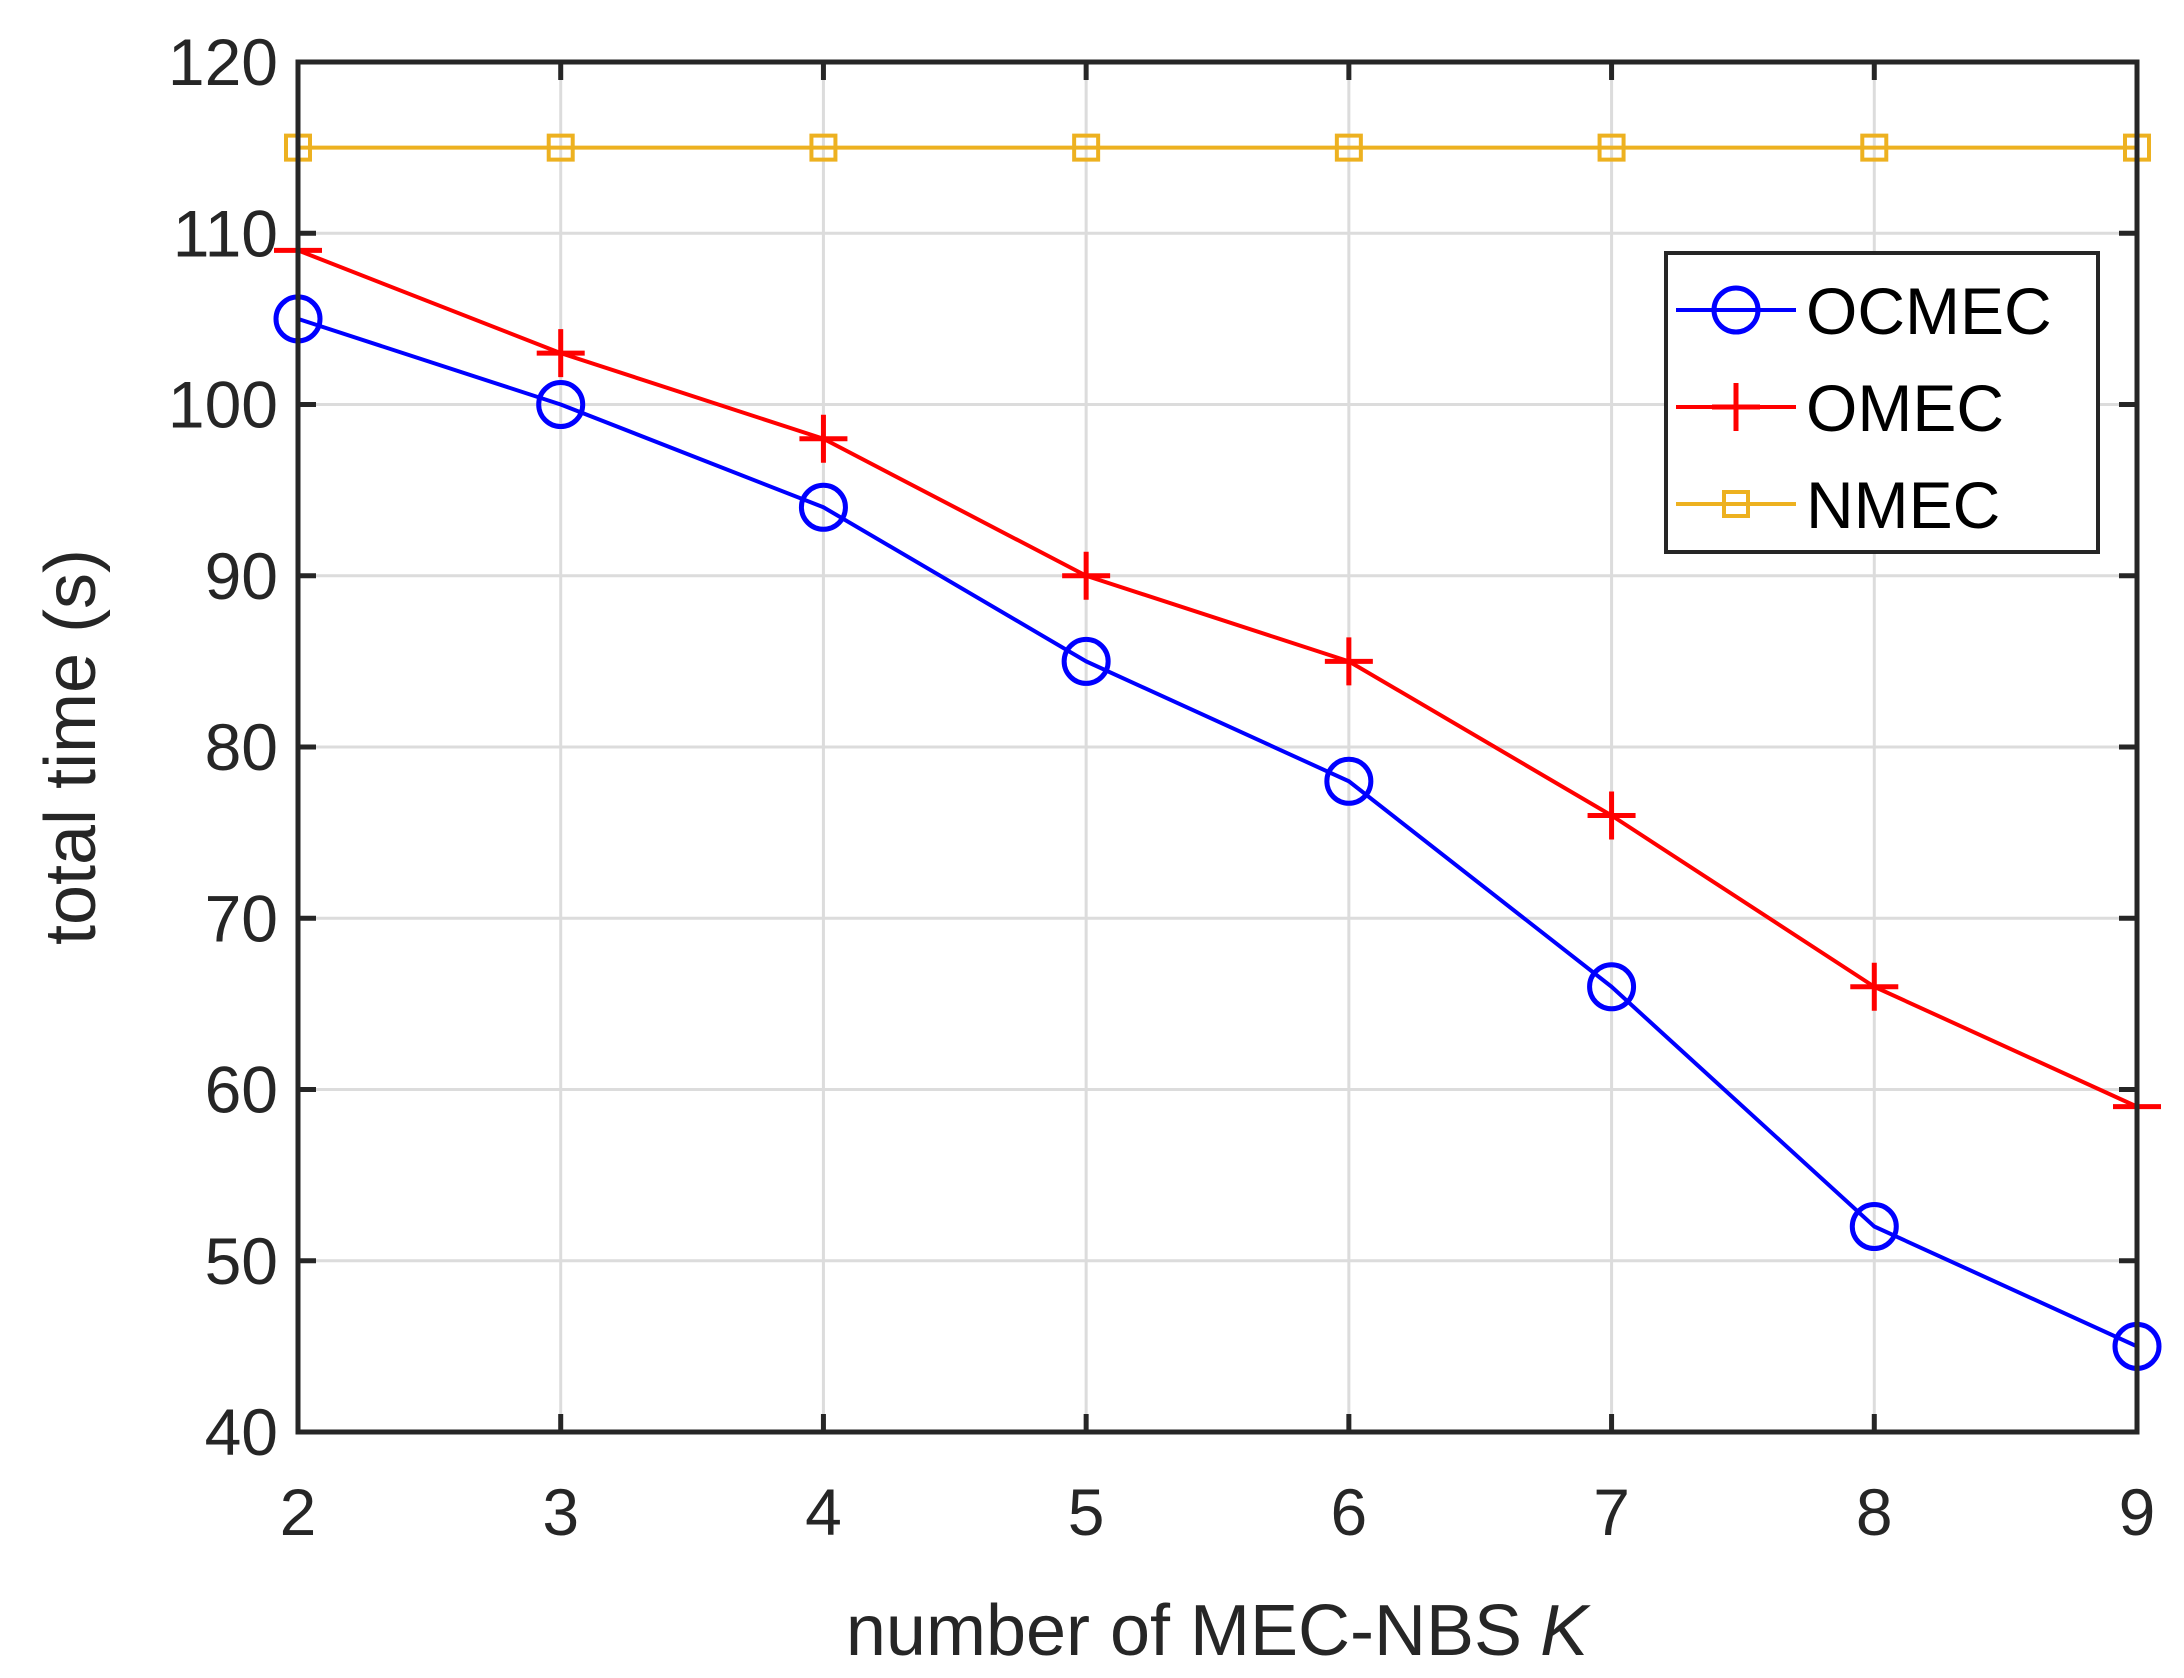  I want to click on y-tick-label: 90, so click(241, 576).